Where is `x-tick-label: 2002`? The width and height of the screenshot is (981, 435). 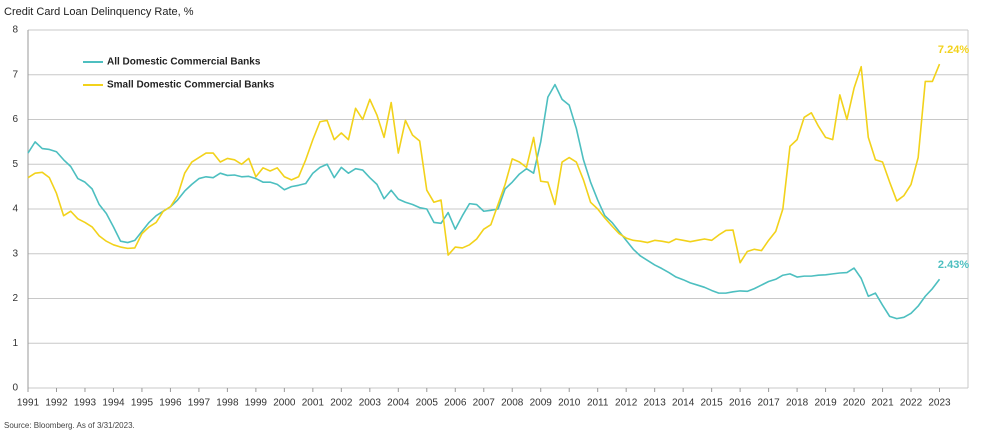 x-tick-label: 2002 is located at coordinates (341, 403).